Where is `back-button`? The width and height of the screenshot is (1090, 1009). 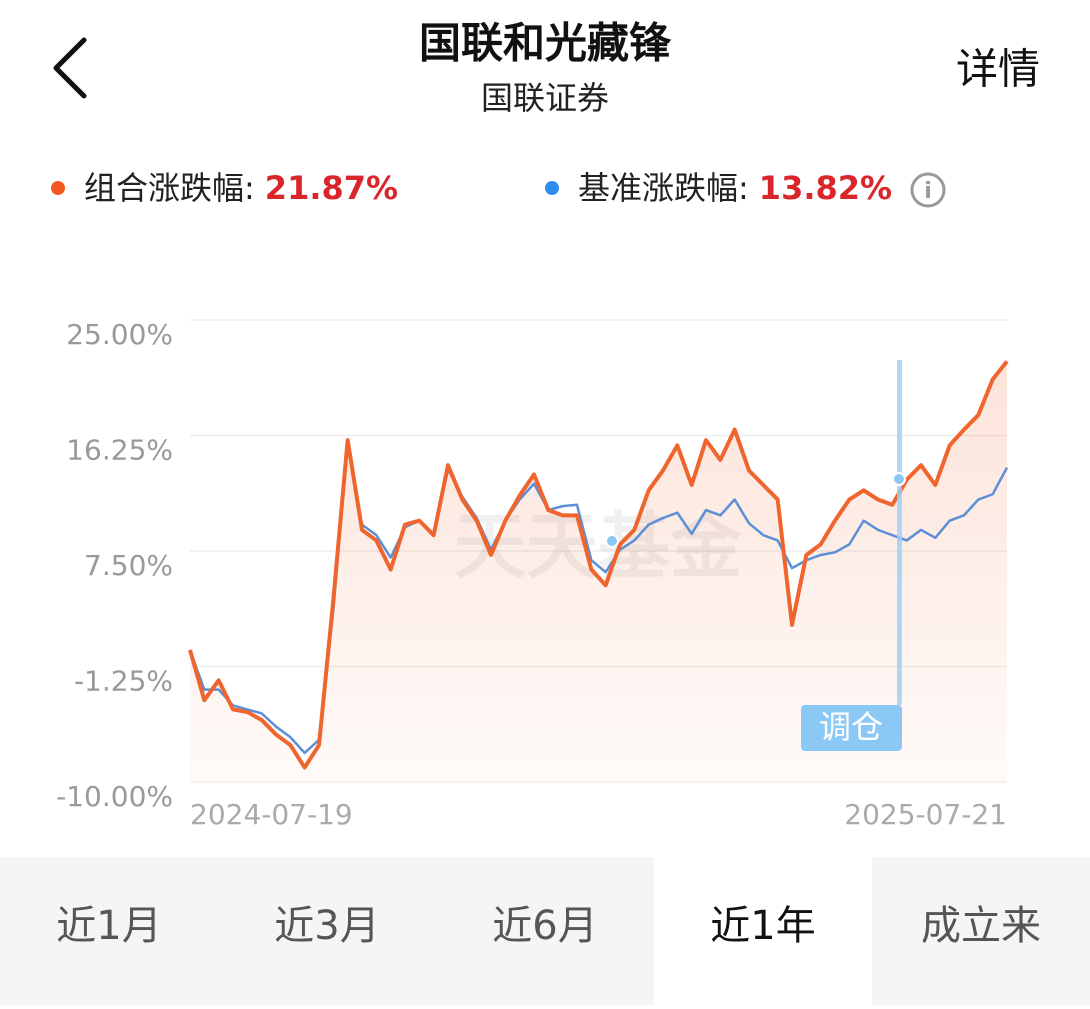
back-button is located at coordinates (70, 68).